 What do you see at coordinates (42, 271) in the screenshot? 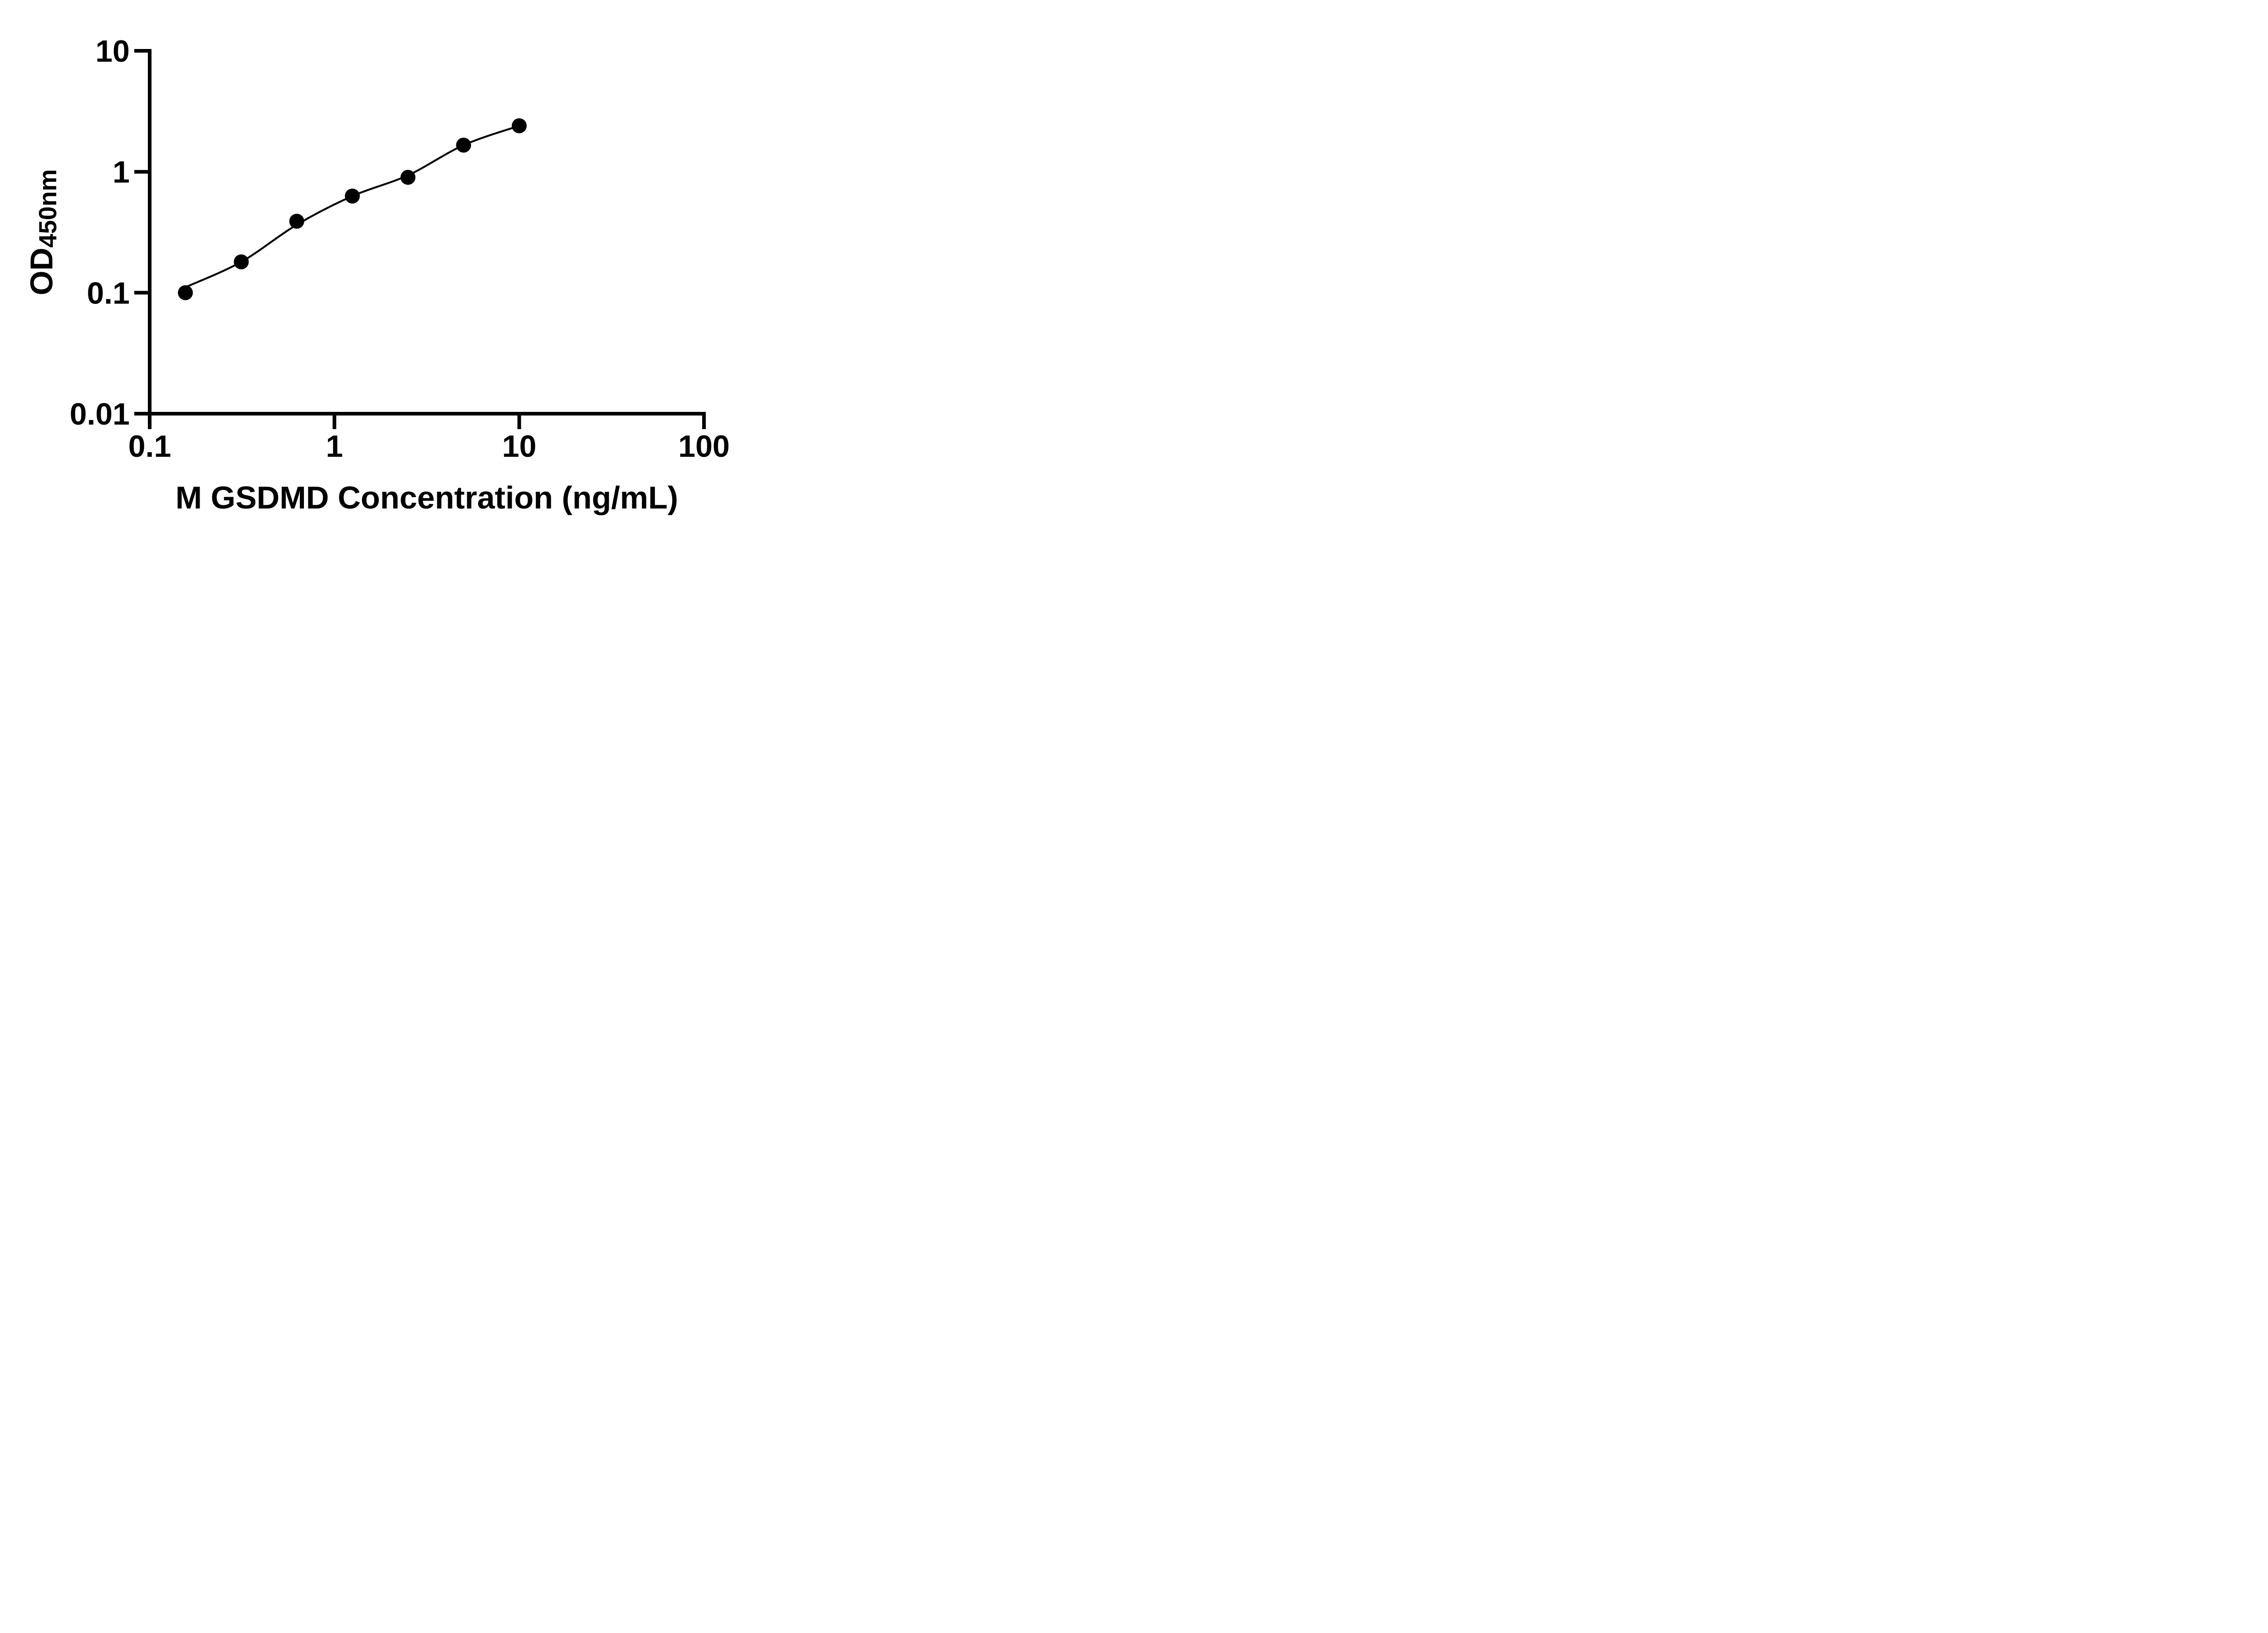
I see `y-axis-title-base: OD` at bounding box center [42, 271].